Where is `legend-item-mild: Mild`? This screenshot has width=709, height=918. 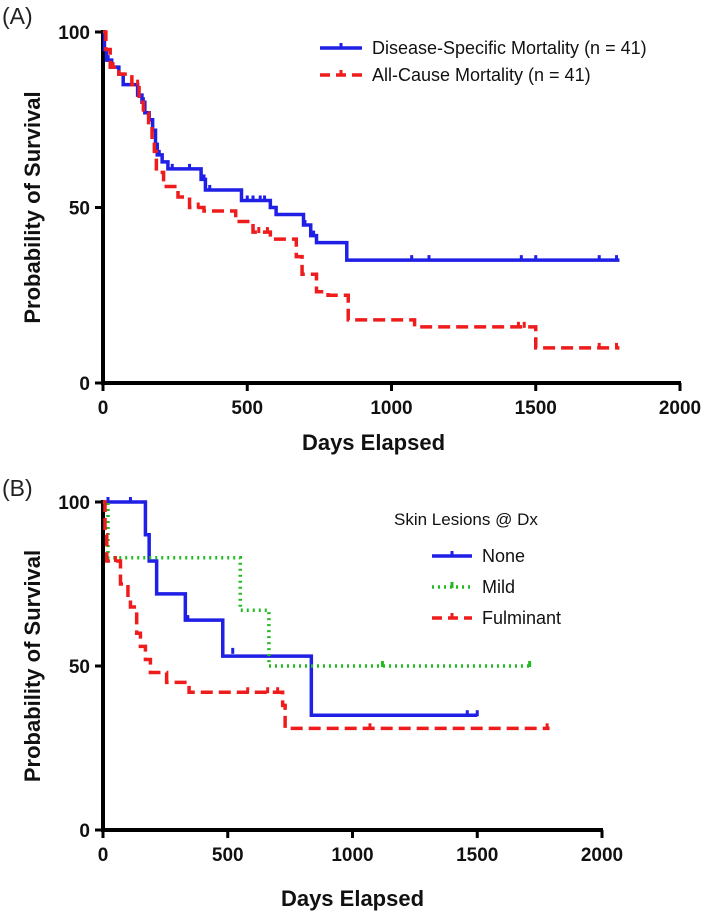 legend-item-mild: Mild is located at coordinates (473, 587).